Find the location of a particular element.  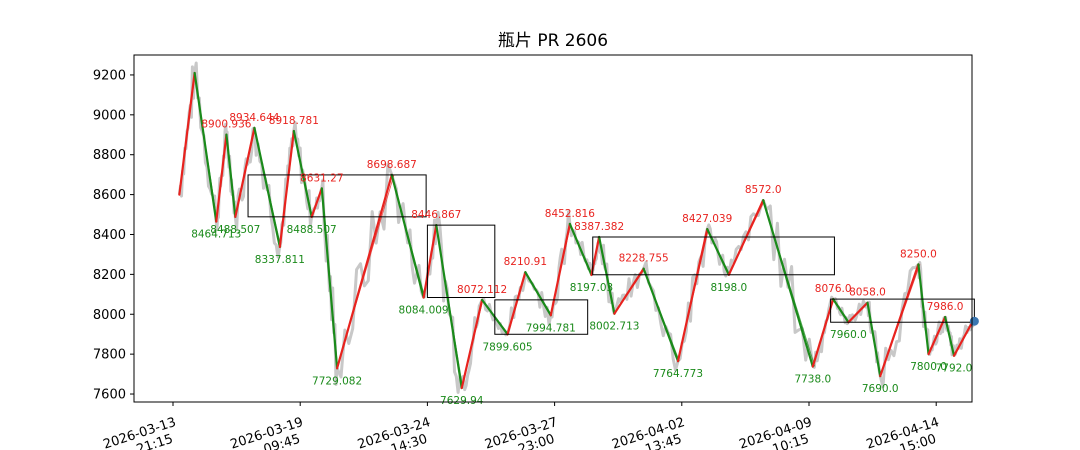

y-tick-label: 8400 is located at coordinates (109, 235).